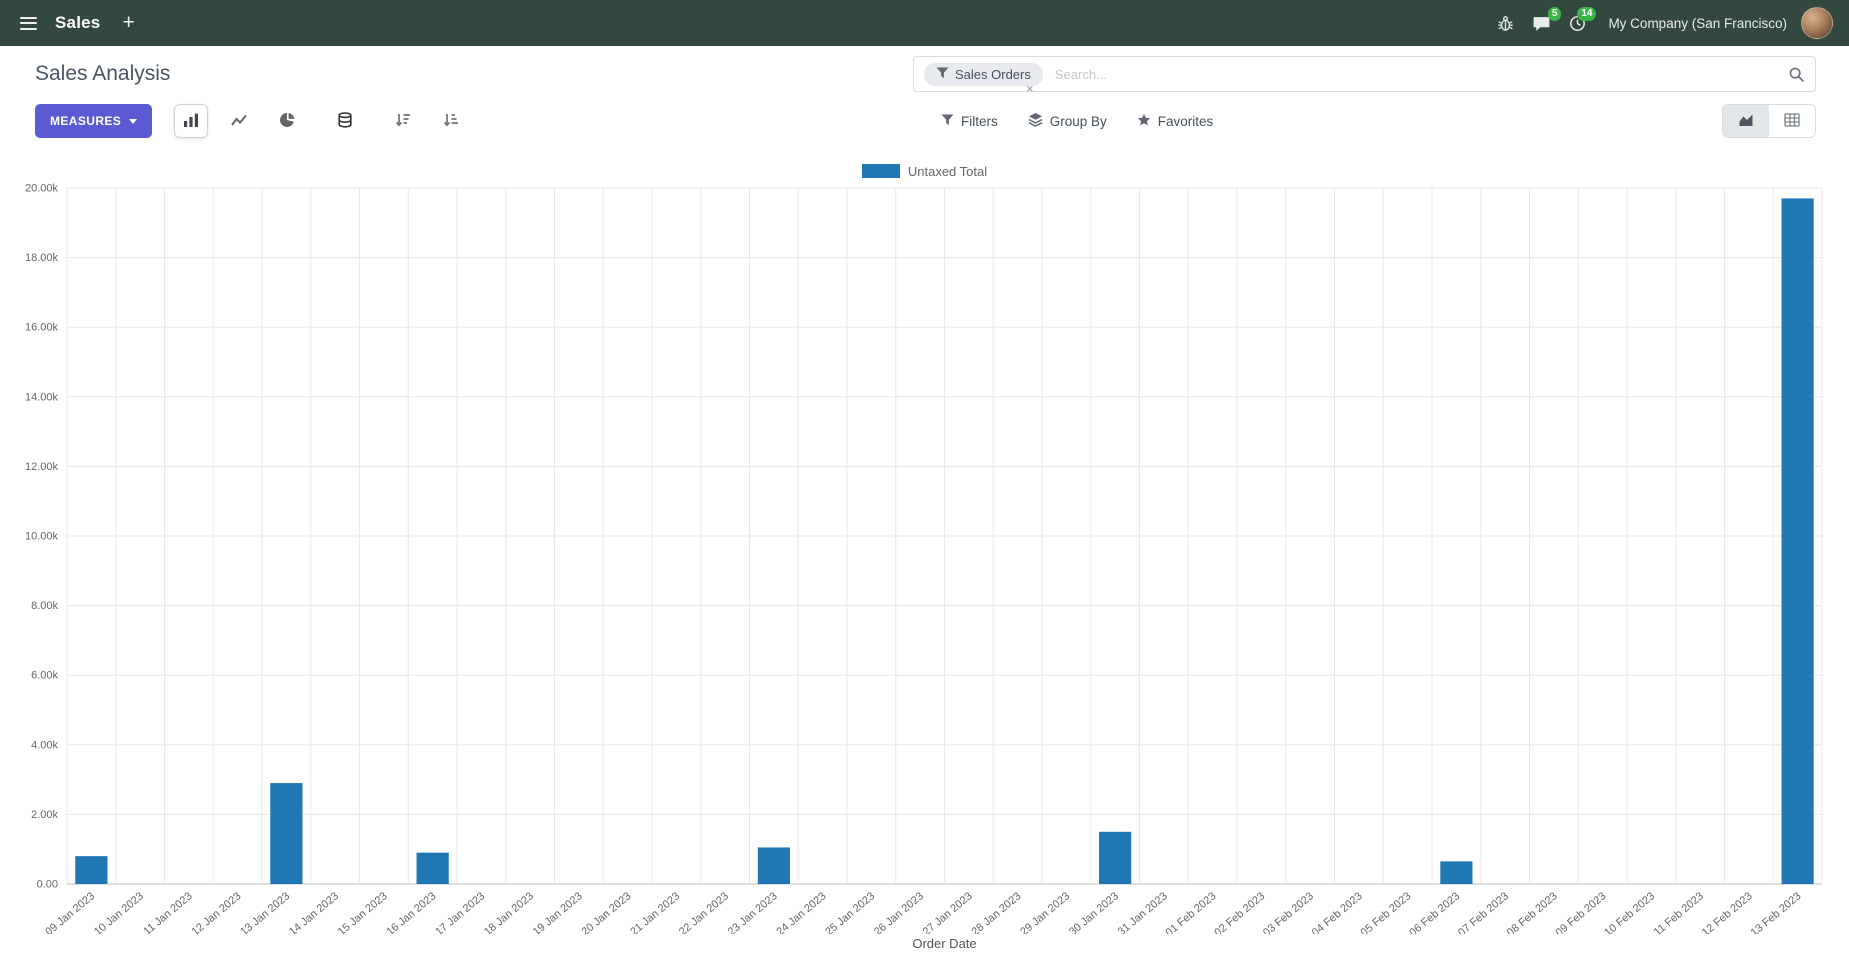  Describe the element at coordinates (1143, 912) in the screenshot. I see `svg-text: 31 Jan 2023` at that location.